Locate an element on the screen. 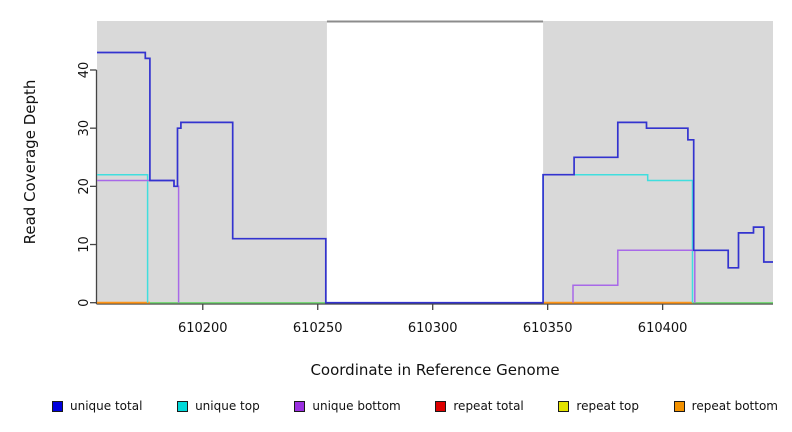  x-tick-label-610400: 610400 is located at coordinates (663, 328).